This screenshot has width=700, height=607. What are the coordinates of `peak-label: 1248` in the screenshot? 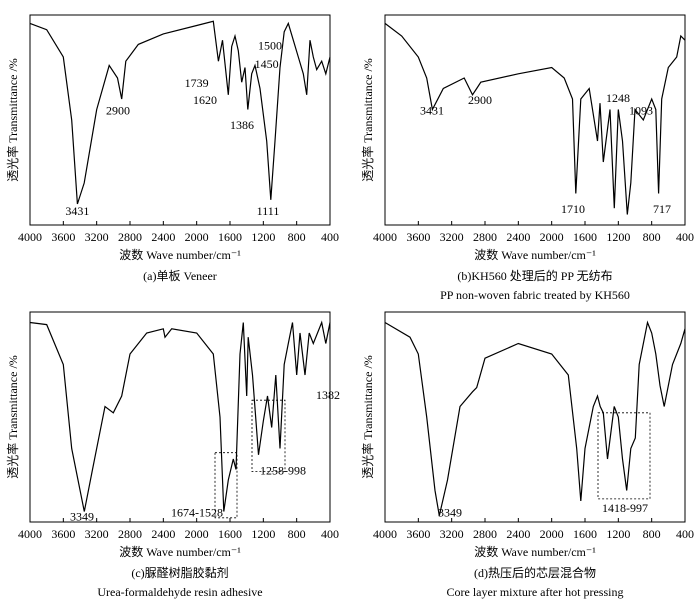 It's located at (618, 98).